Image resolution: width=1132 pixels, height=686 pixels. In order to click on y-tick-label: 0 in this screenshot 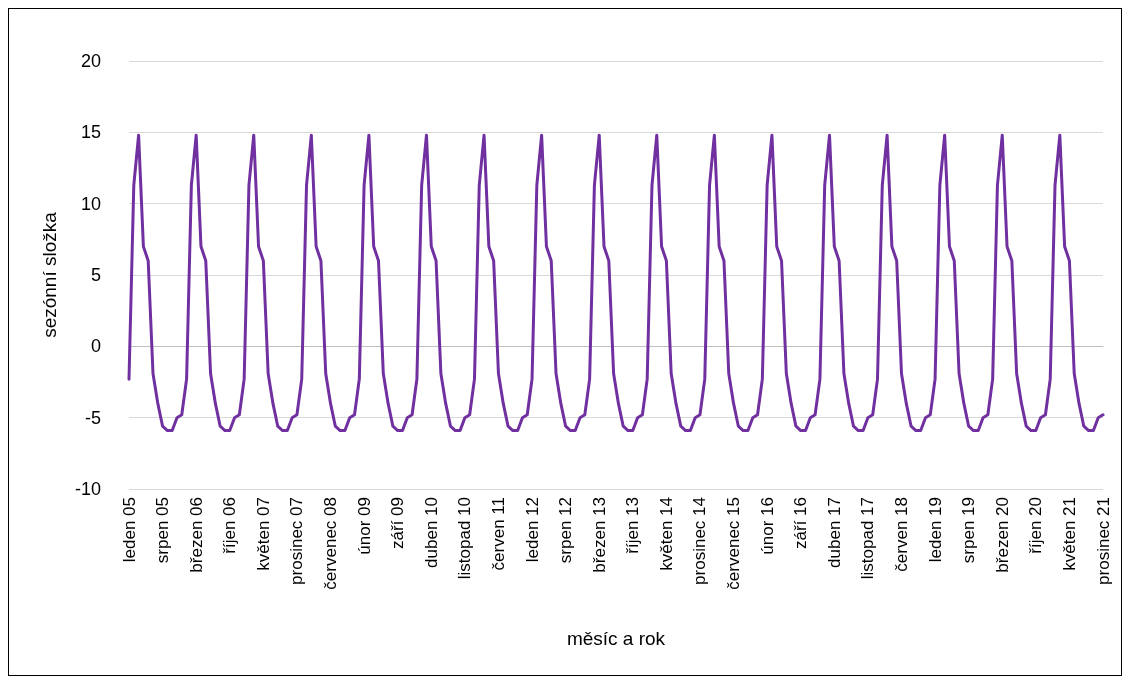, I will do `click(95, 346)`.